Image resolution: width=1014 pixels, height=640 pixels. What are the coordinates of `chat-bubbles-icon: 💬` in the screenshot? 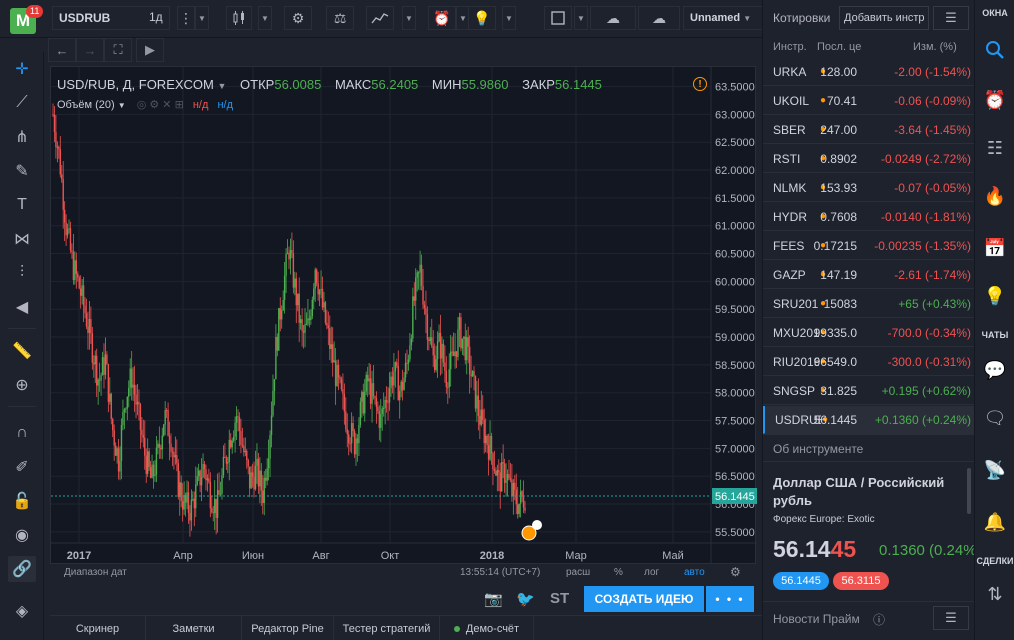 It's located at (995, 369).